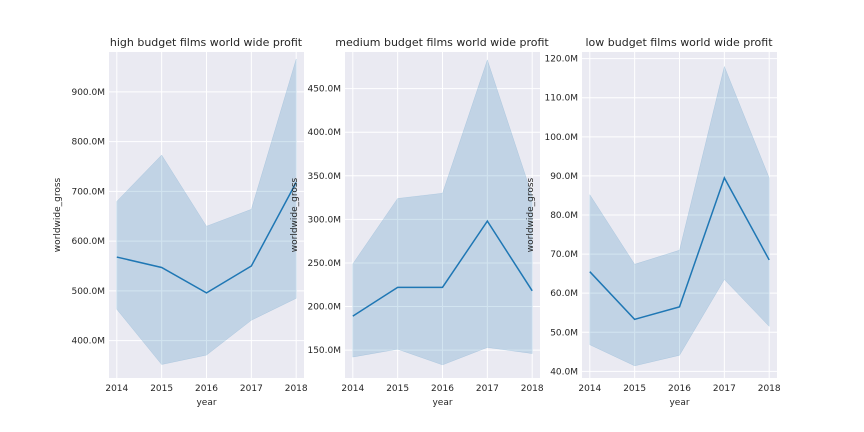 This screenshot has width=864, height=432. Describe the element at coordinates (88, 292) in the screenshot. I see `y-tick-label: 500.0M` at that location.